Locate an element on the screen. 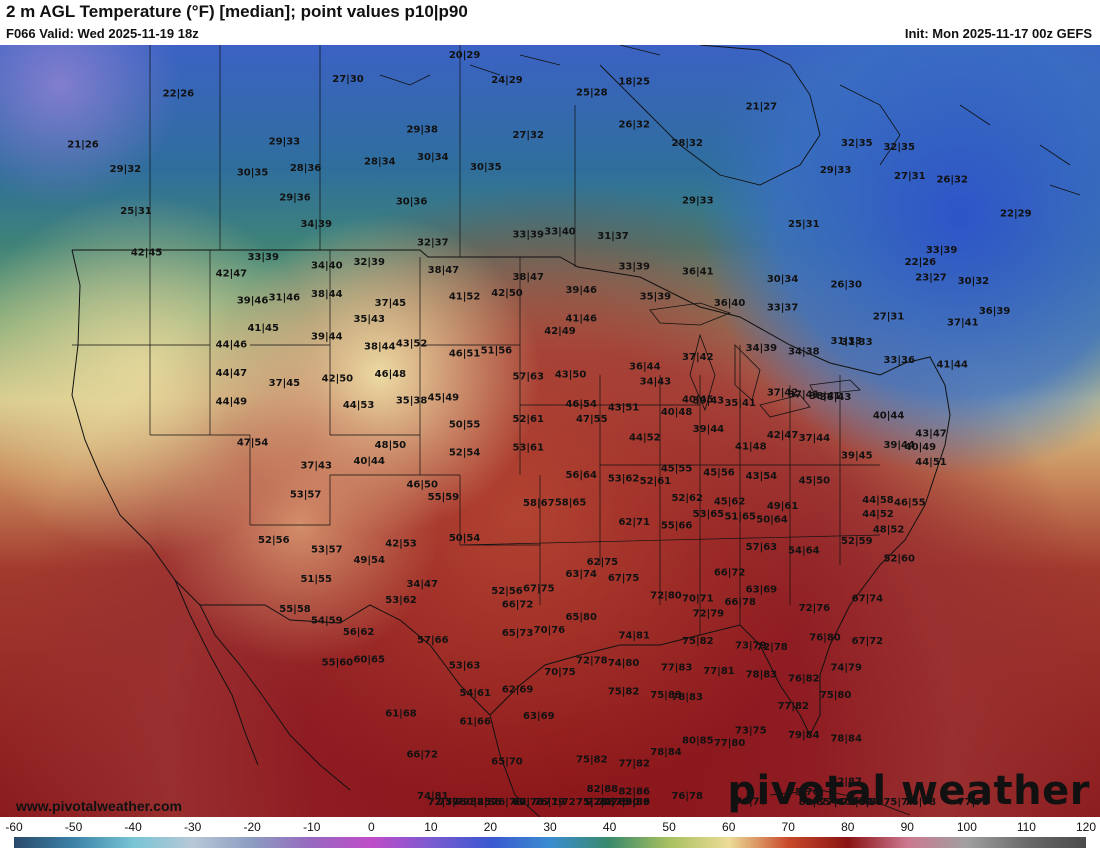 The width and height of the screenshot is (1100, 855). point-value-label: 65|70 is located at coordinates (507, 762).